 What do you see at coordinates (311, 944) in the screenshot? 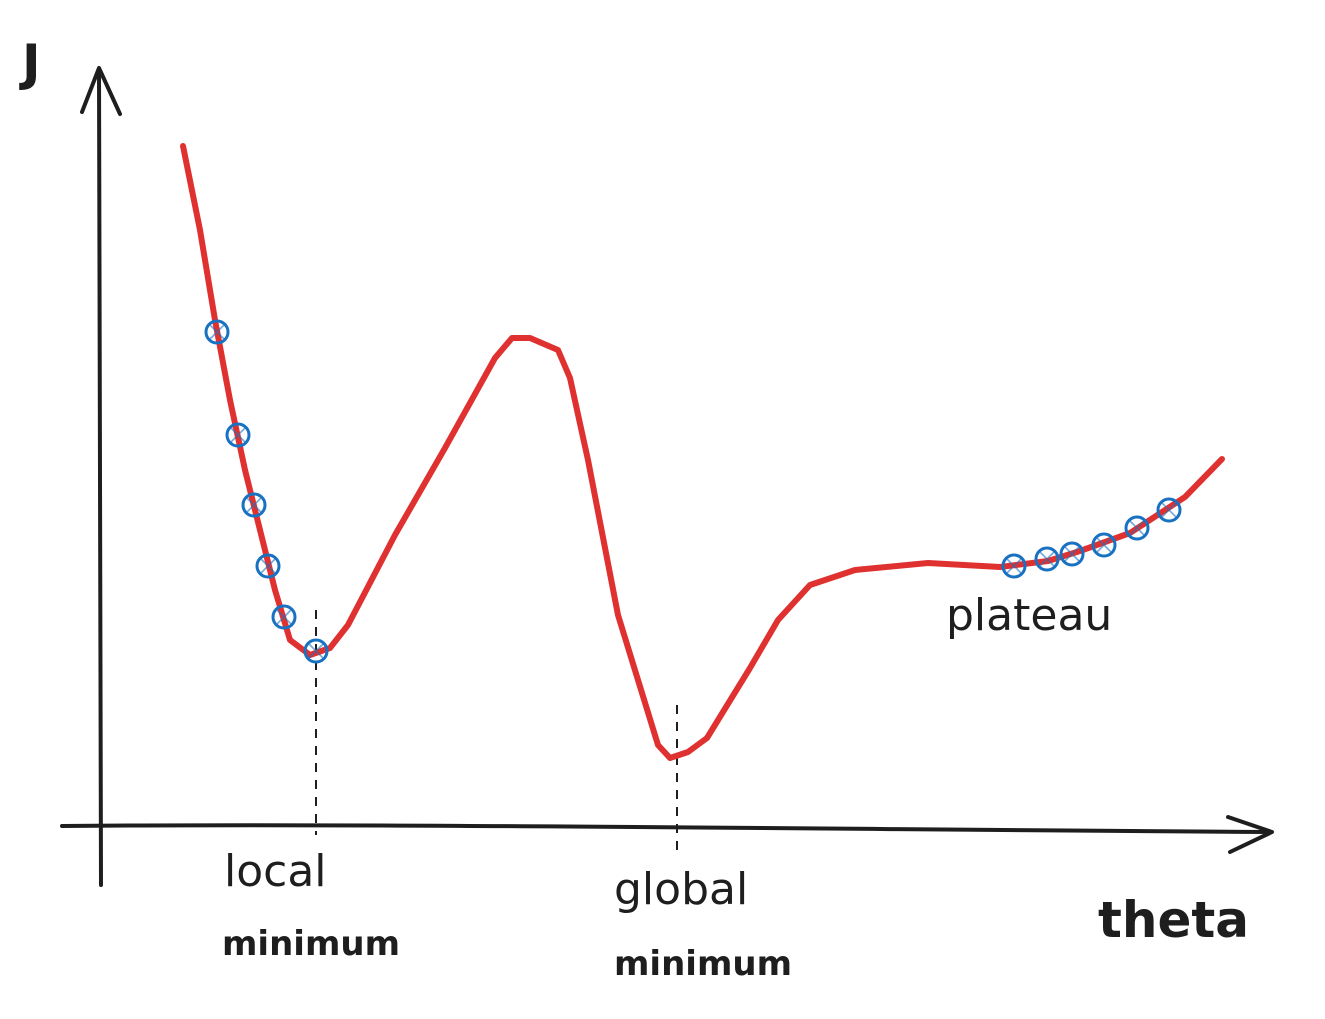
I see `local-minimum-sublabel: minimum` at bounding box center [311, 944].